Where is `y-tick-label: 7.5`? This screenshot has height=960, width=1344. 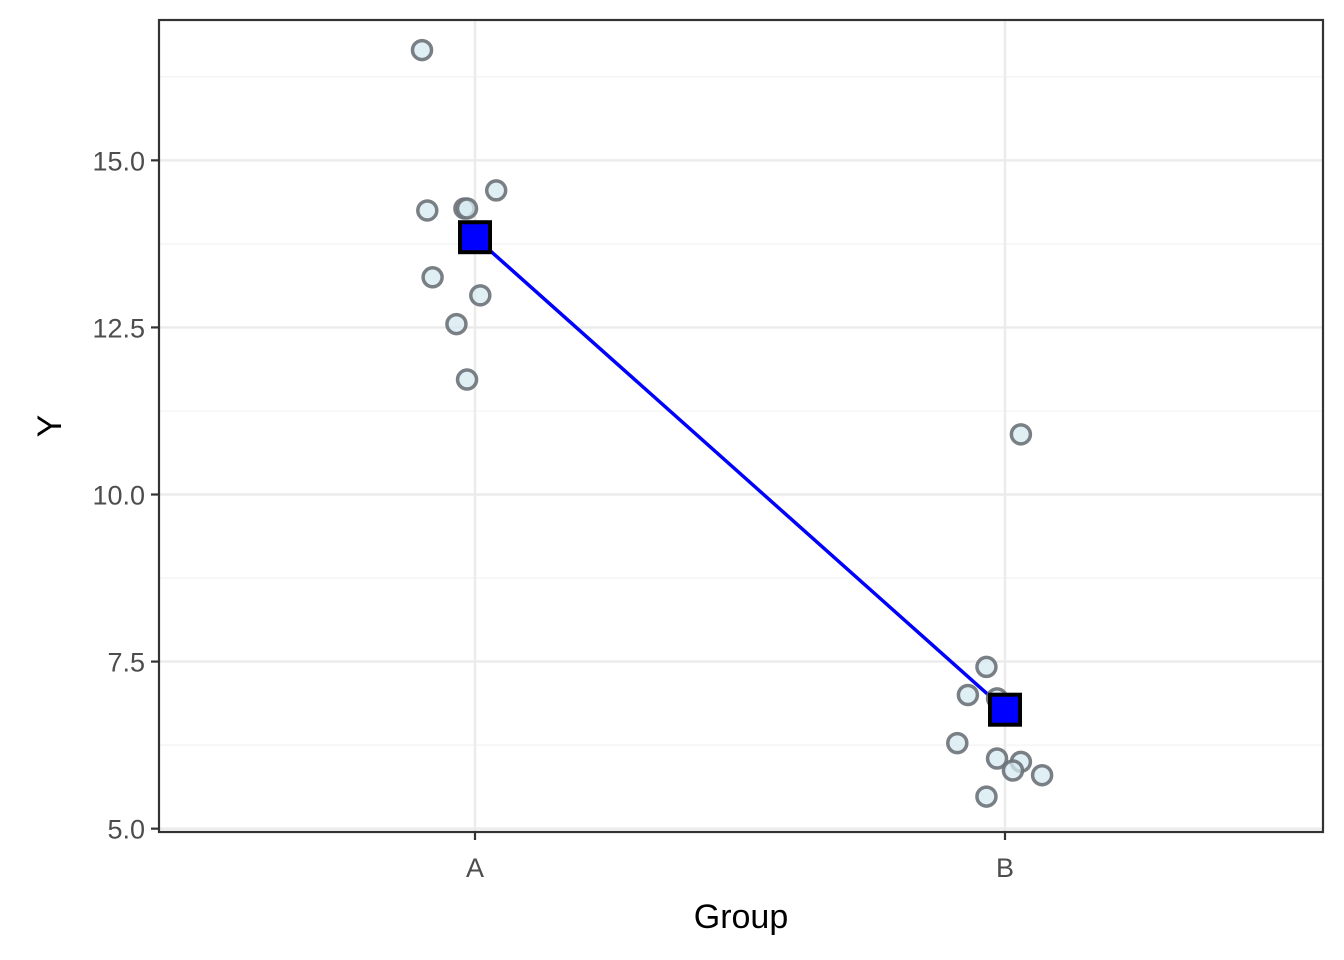
y-tick-label: 7.5 is located at coordinates (126, 663).